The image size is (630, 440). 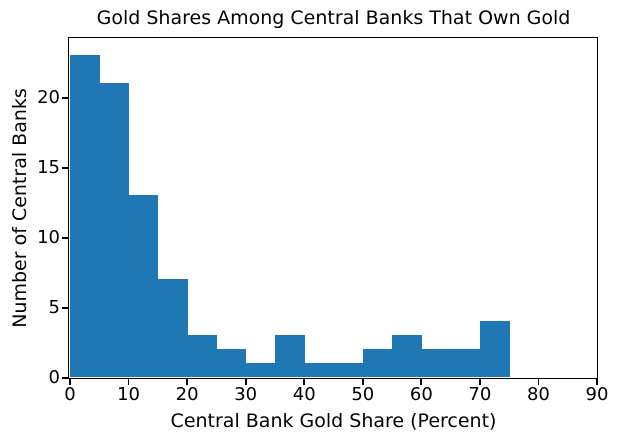 I want to click on x-axis-tick-label: 30, so click(x=246, y=394).